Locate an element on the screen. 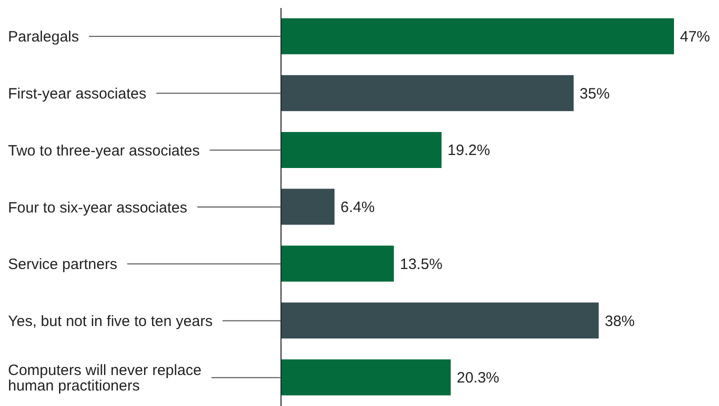 This screenshot has height=406, width=719. y-tick-label: Two to three-year associates is located at coordinates (104, 151).